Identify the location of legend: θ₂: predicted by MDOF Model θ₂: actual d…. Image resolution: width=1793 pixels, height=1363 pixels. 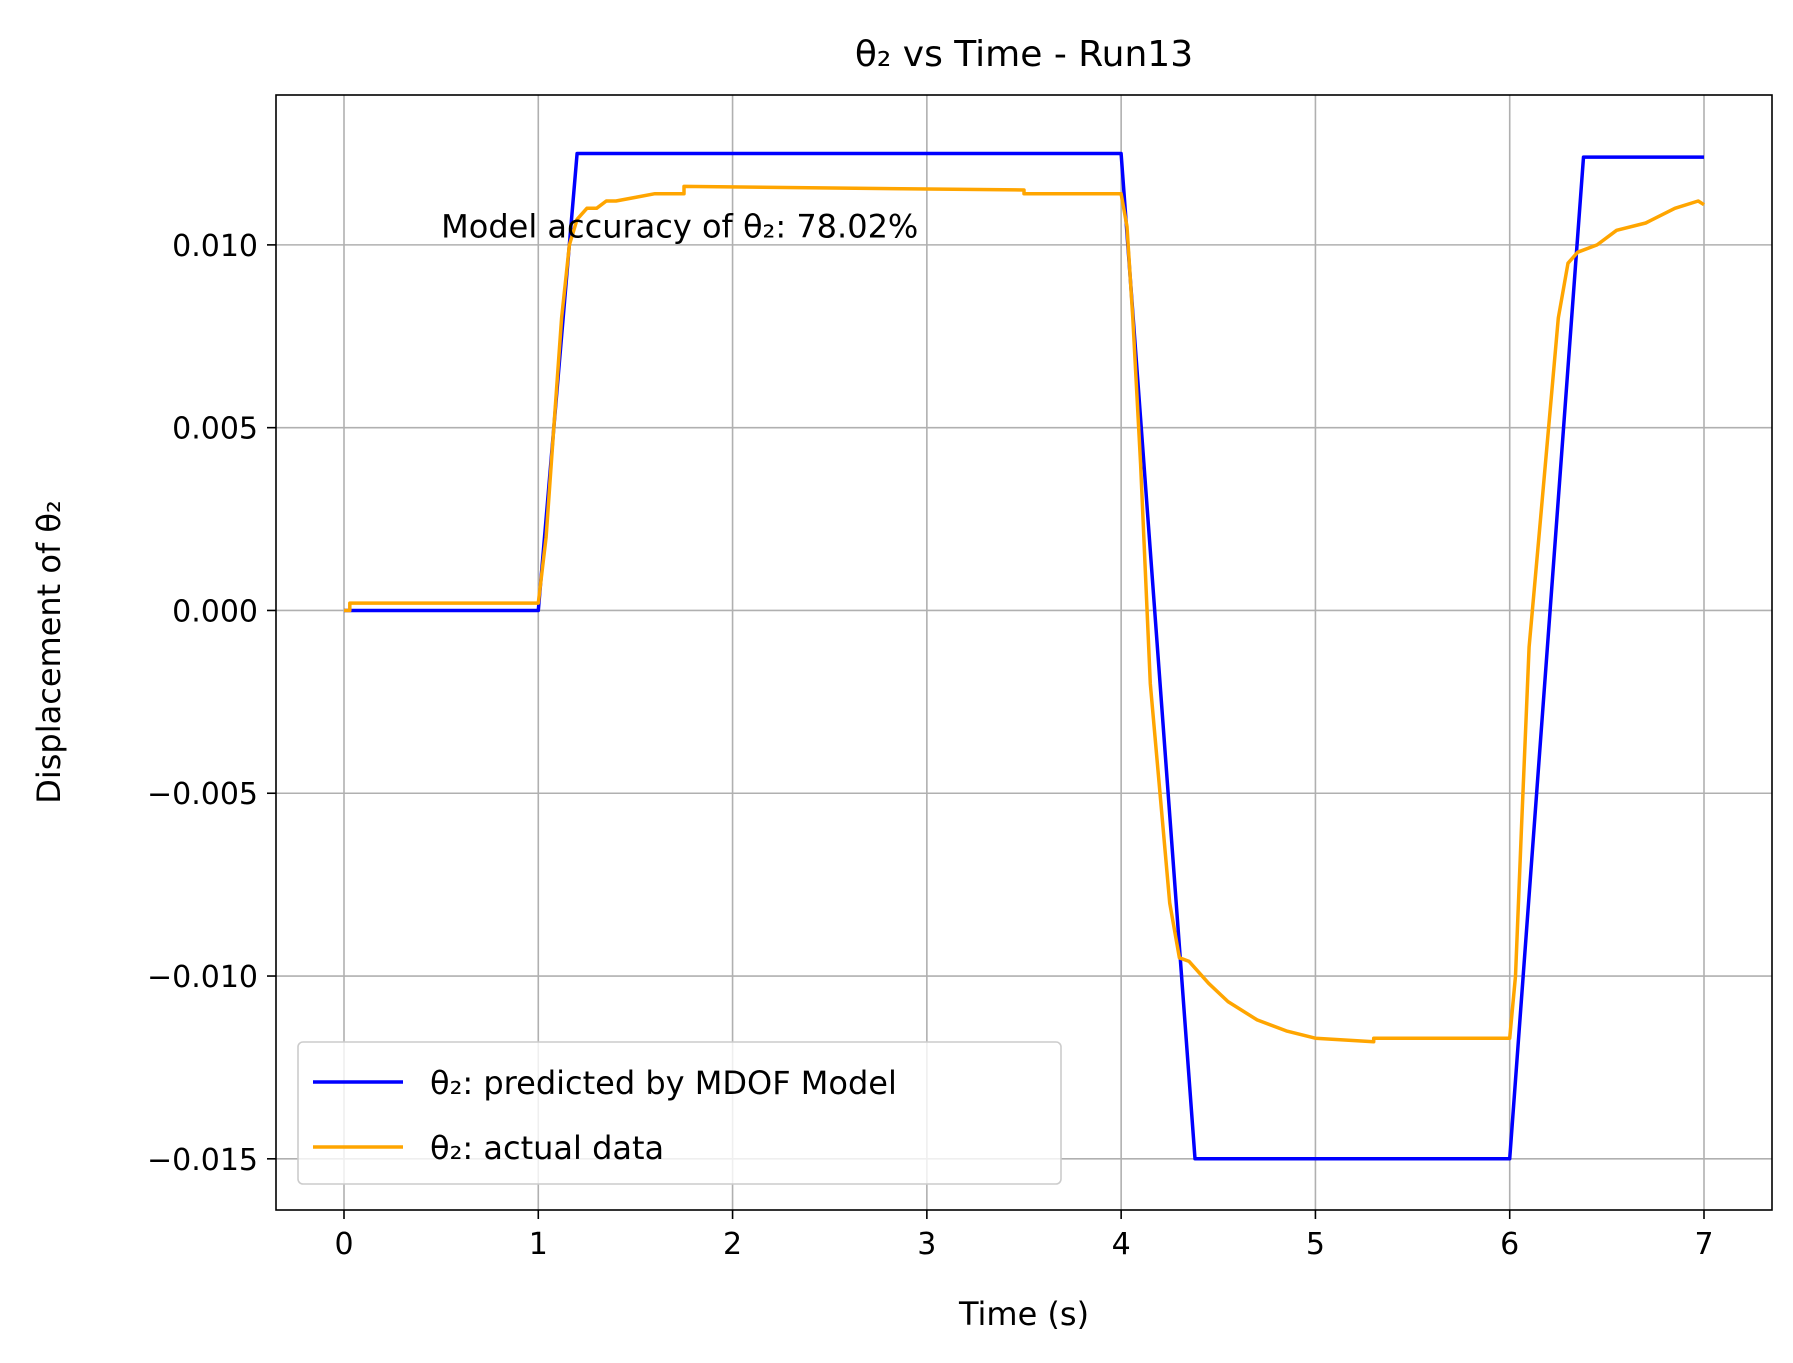
(679, 1113).